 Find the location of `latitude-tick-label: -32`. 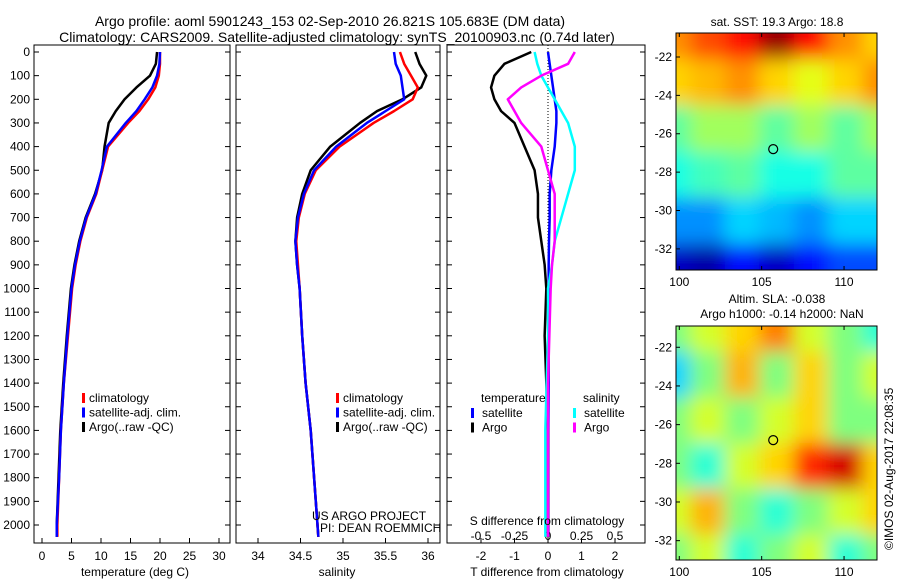

latitude-tick-label: -32 is located at coordinates (664, 541).